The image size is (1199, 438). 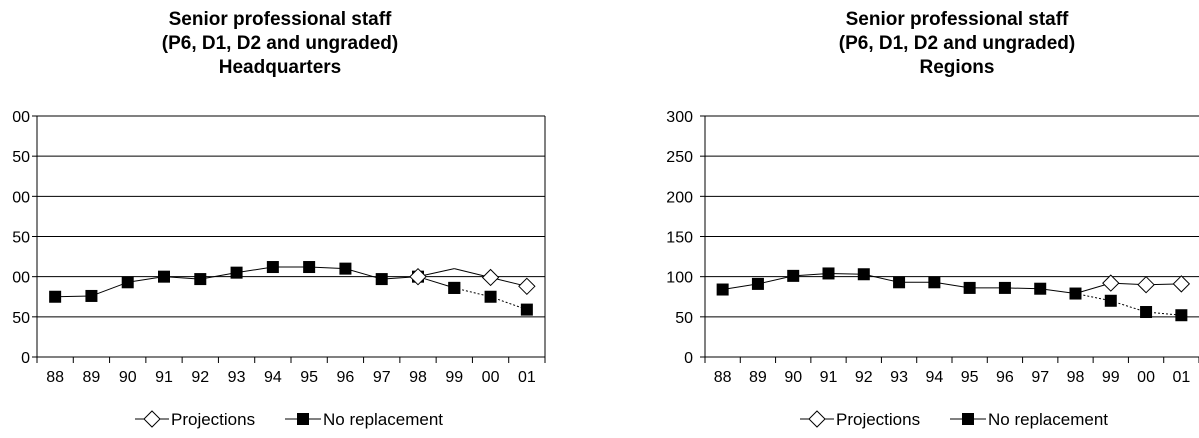 What do you see at coordinates (679, 117) in the screenshot?
I see `y-tick-label: 300` at bounding box center [679, 117].